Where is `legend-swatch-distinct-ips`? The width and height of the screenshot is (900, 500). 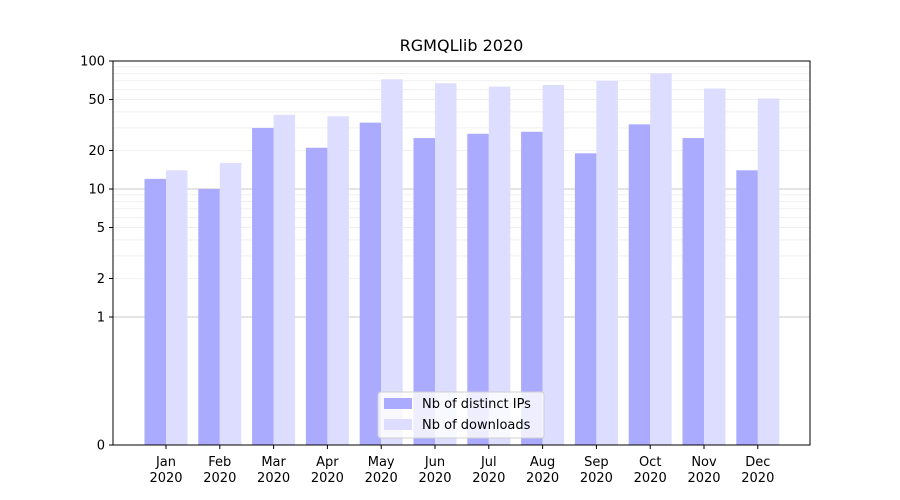
legend-swatch-distinct-ips is located at coordinates (398, 403).